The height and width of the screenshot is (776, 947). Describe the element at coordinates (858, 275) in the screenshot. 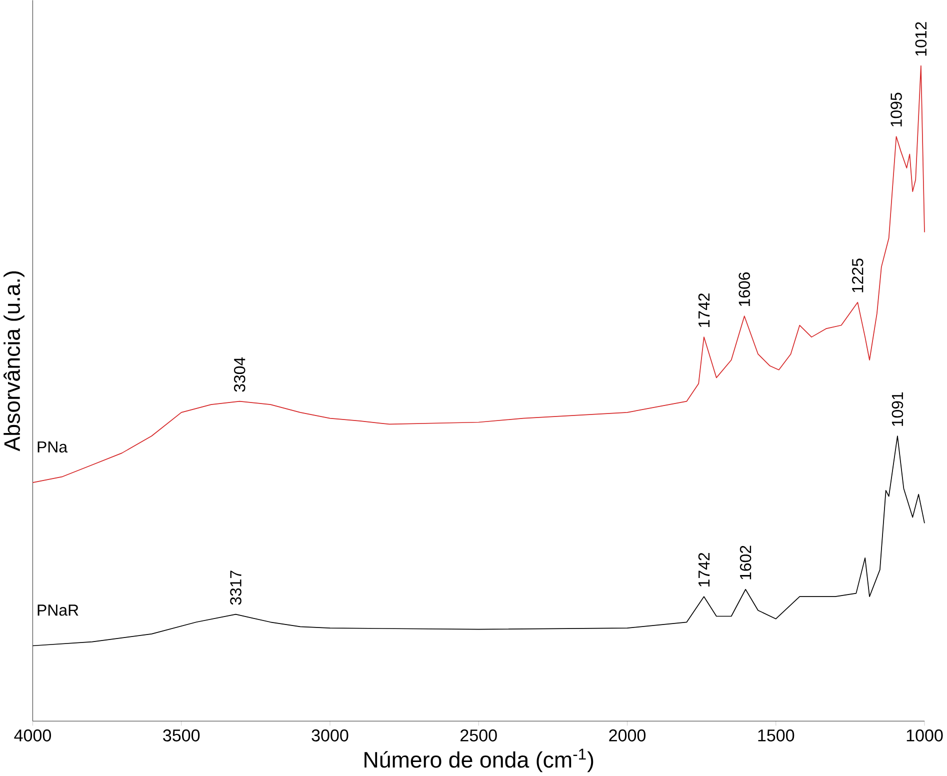

I see `annotation: 1225` at that location.